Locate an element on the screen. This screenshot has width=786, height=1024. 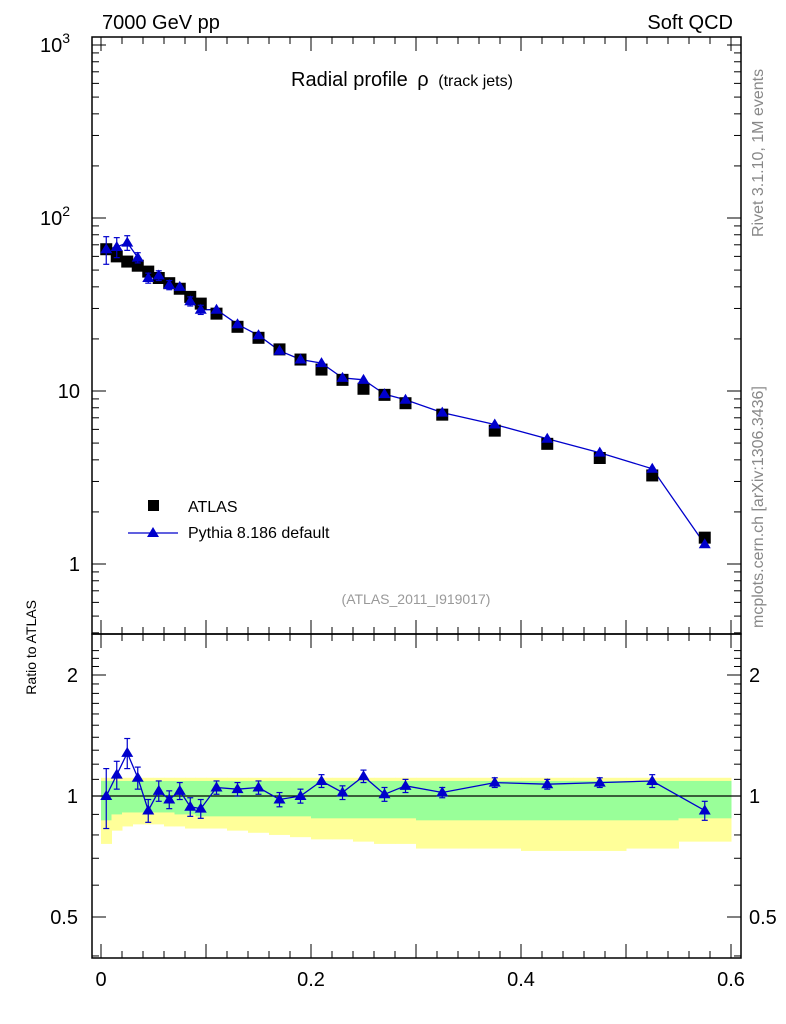
ratio-line is located at coordinates (405, 782).